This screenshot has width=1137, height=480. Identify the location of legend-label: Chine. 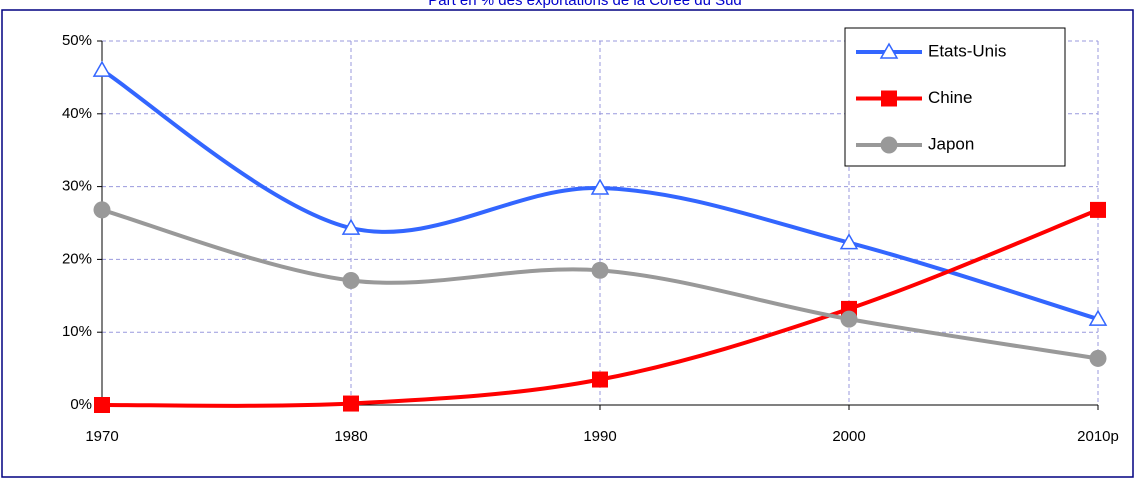
(950, 97).